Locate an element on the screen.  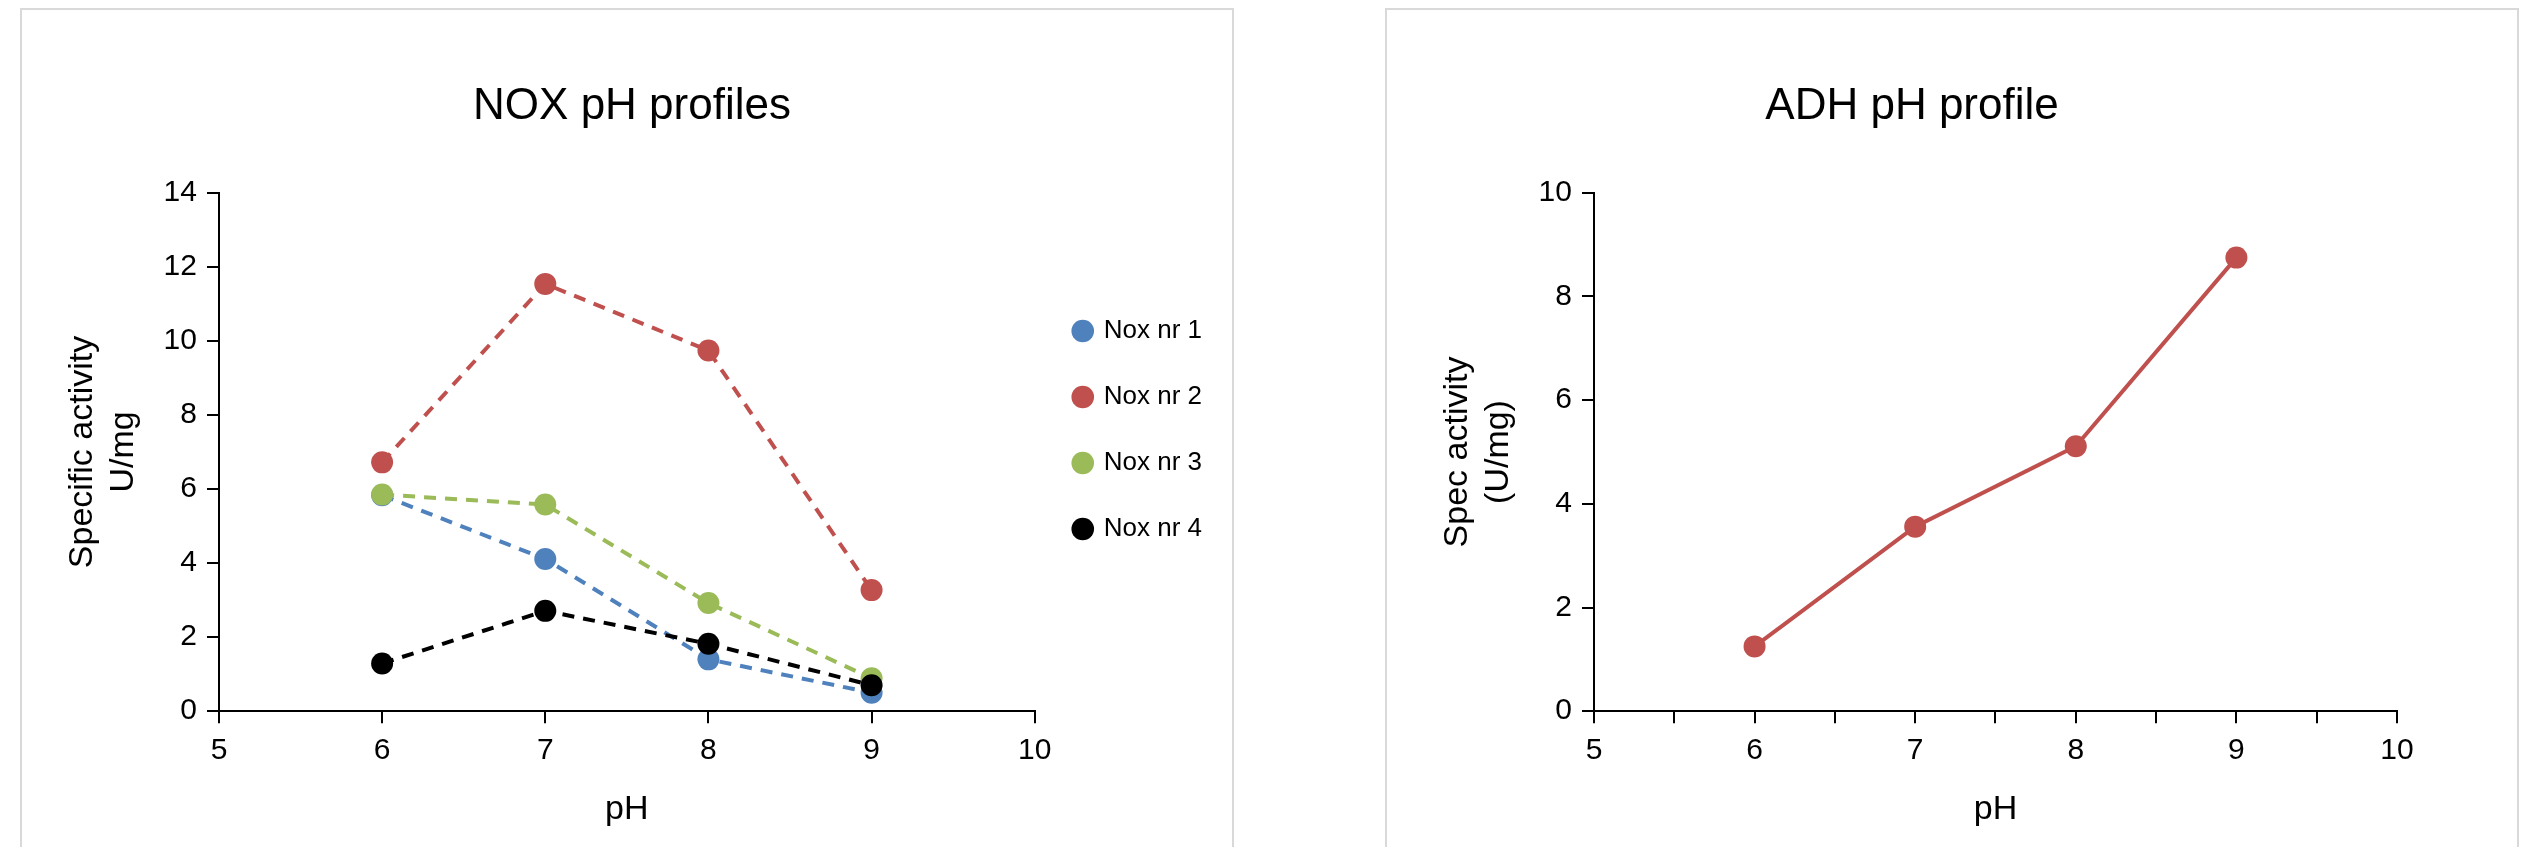
legend-label: Nox nr 3 is located at coordinates (1152, 461).